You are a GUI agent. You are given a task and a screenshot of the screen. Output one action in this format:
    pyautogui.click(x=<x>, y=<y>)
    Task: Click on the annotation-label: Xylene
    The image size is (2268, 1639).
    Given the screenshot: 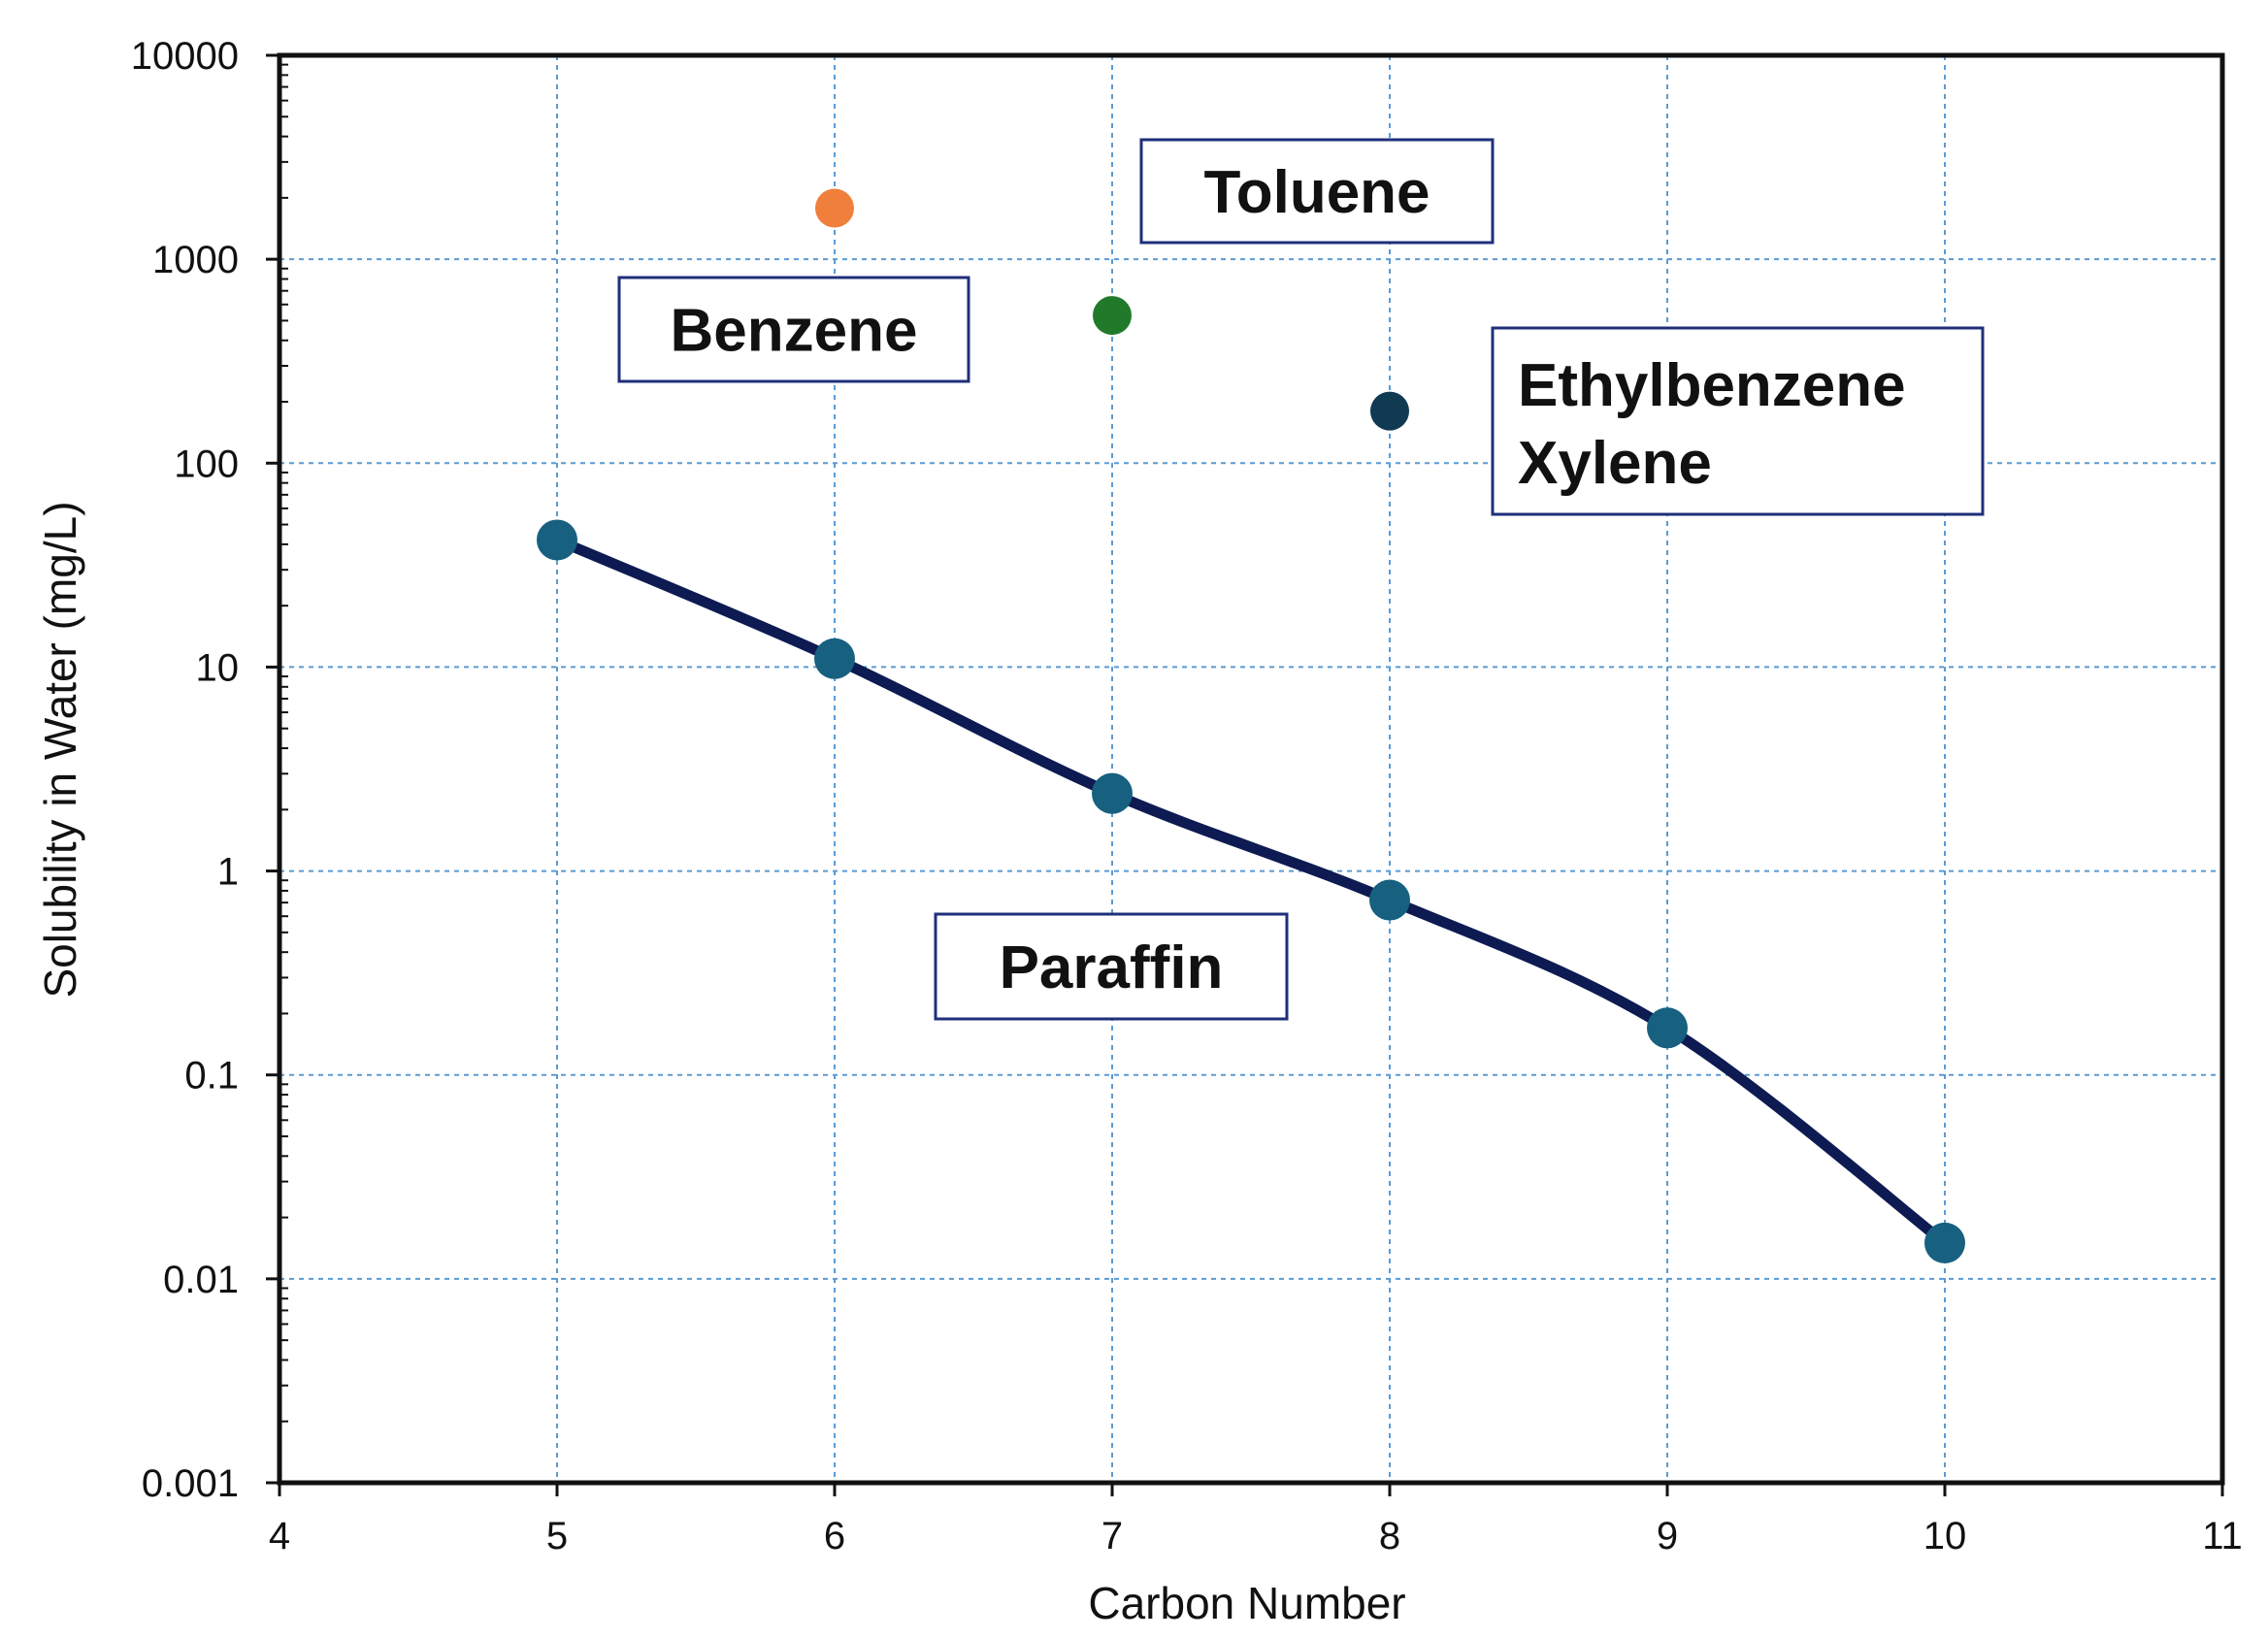 What is the action you would take?
    pyautogui.click(x=1615, y=463)
    